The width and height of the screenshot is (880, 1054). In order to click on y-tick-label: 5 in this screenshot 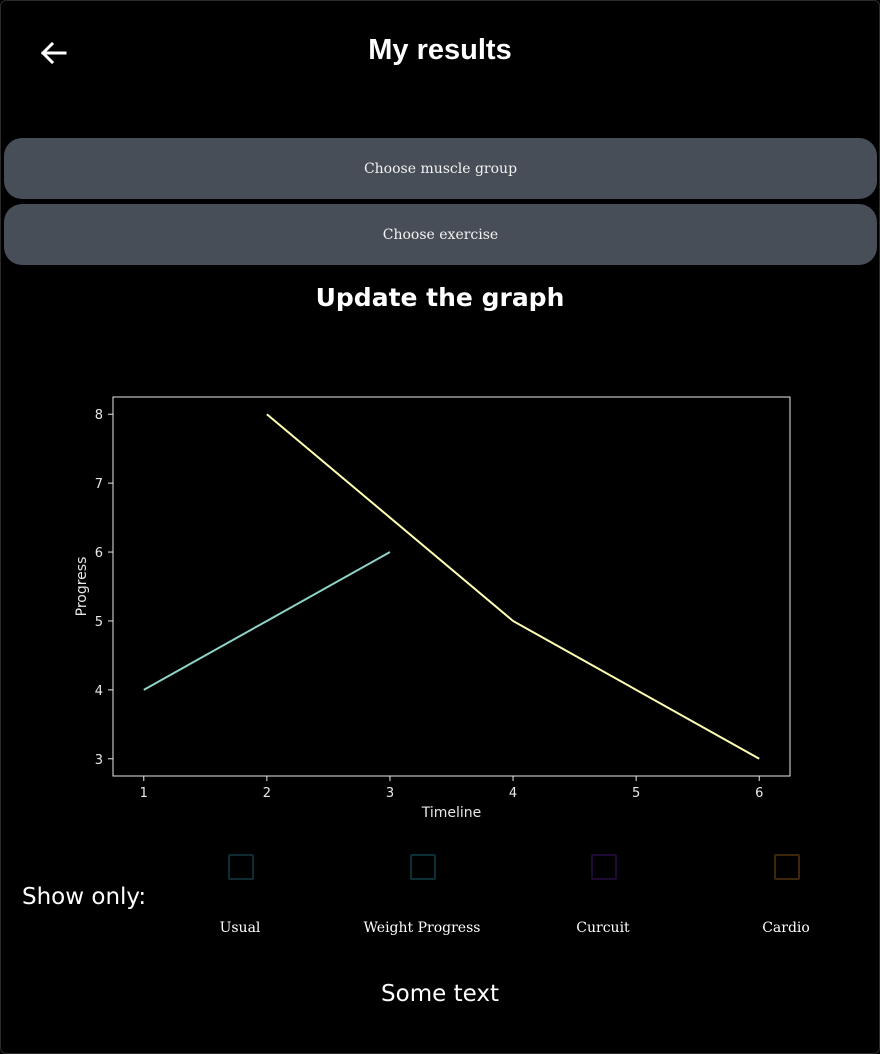, I will do `click(99, 622)`.